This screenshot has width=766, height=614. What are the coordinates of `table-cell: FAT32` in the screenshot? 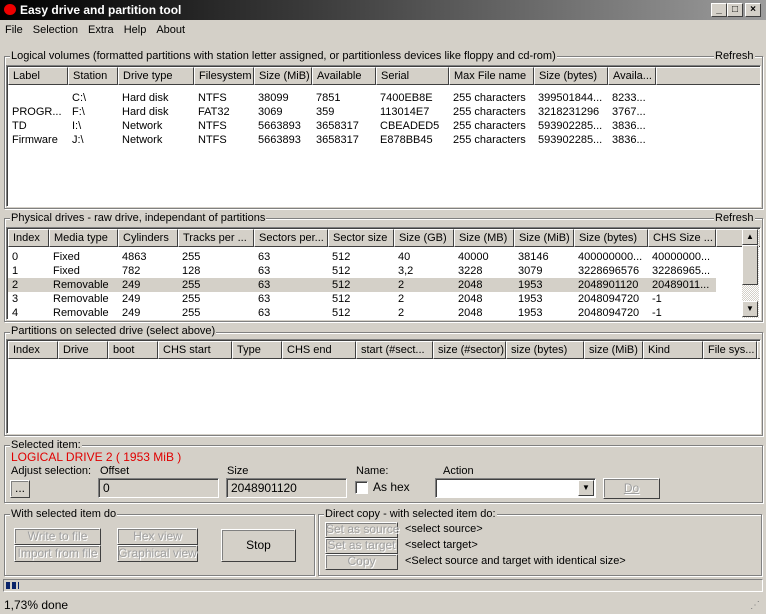 It's located at (214, 112).